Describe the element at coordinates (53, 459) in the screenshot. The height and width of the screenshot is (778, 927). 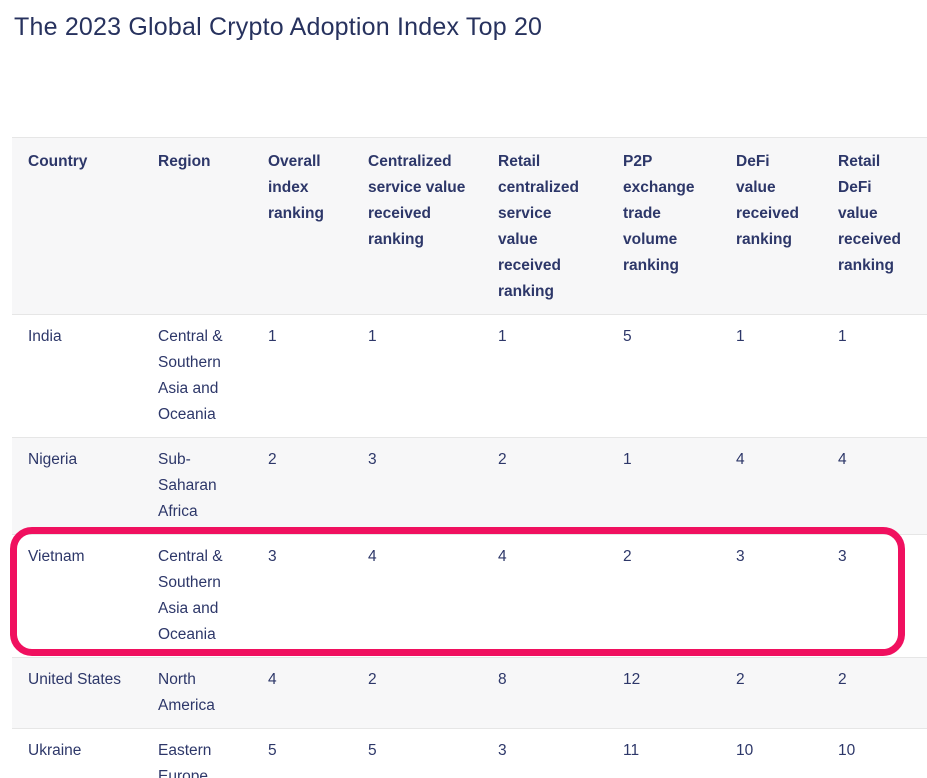
I see `cell-country: Nigeria` at that location.